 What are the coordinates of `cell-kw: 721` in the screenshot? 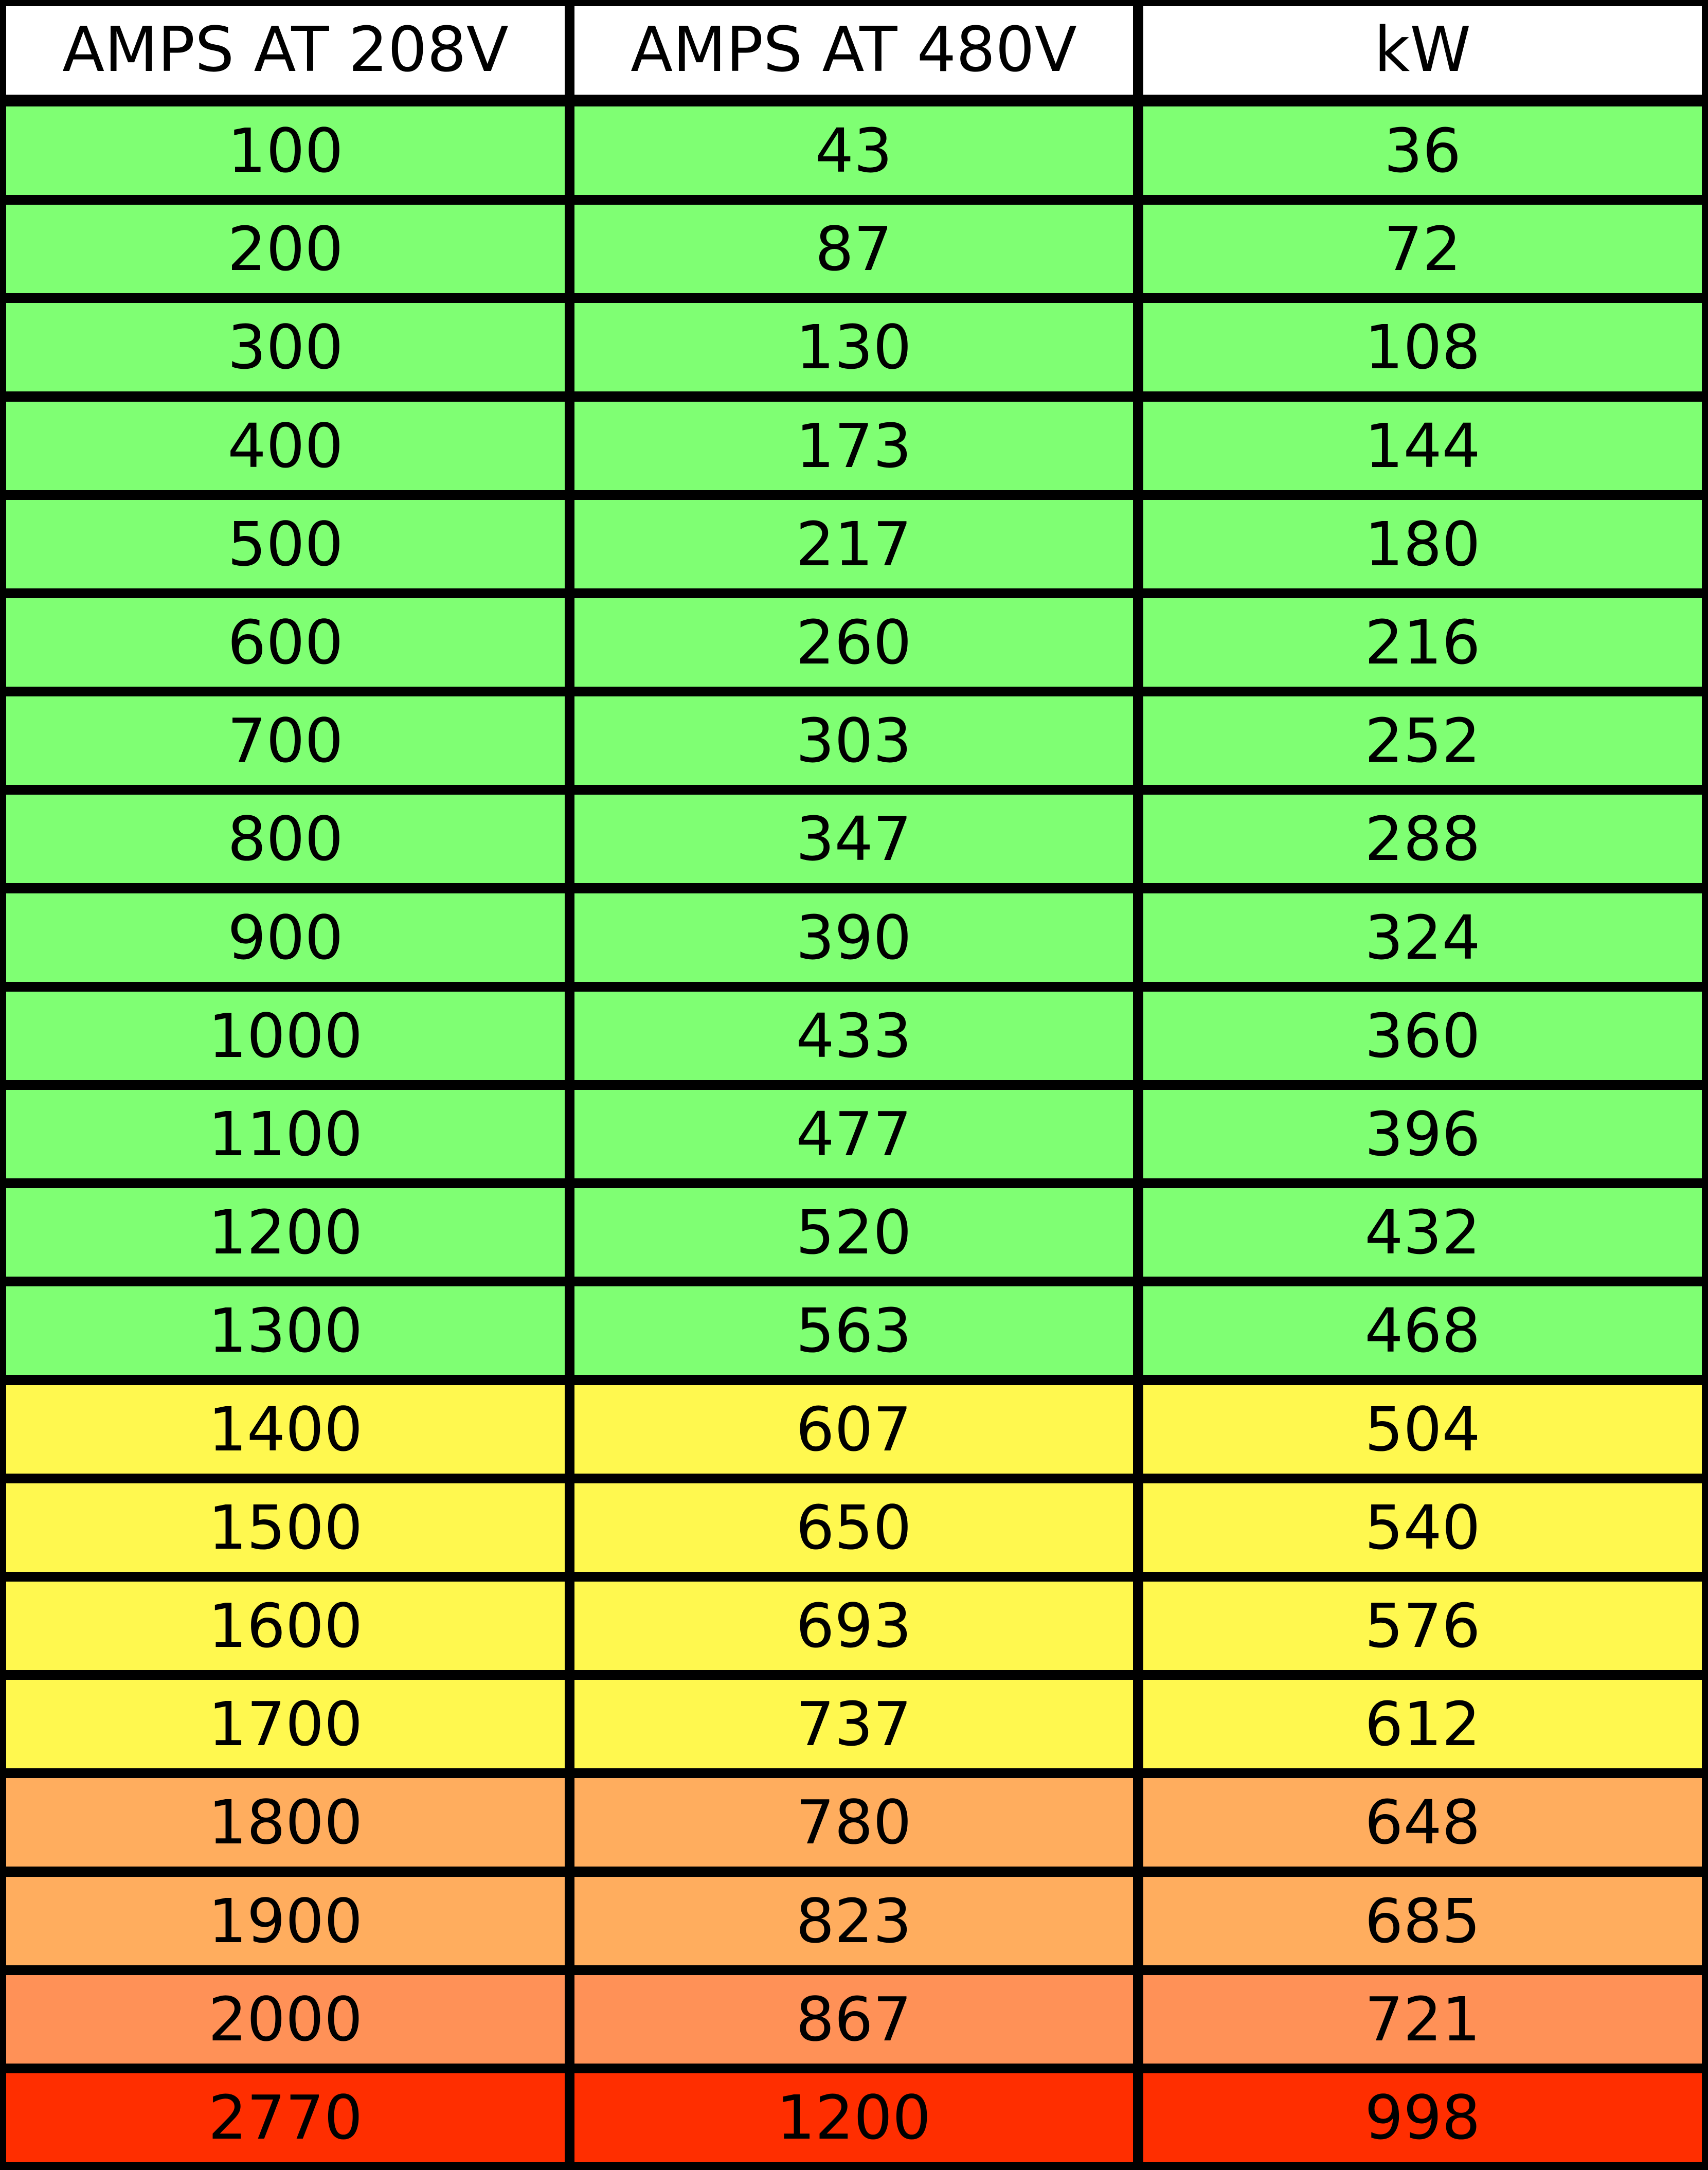 It's located at (1422, 2019).